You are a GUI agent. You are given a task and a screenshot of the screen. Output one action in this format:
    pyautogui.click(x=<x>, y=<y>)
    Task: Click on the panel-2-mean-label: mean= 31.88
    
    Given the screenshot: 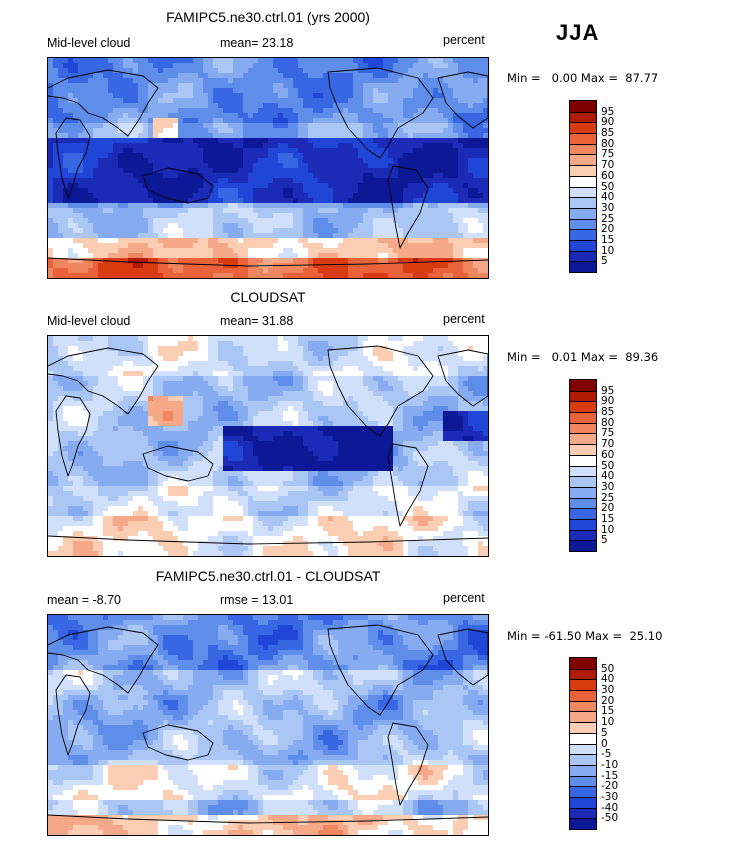 What is the action you would take?
    pyautogui.click(x=257, y=321)
    